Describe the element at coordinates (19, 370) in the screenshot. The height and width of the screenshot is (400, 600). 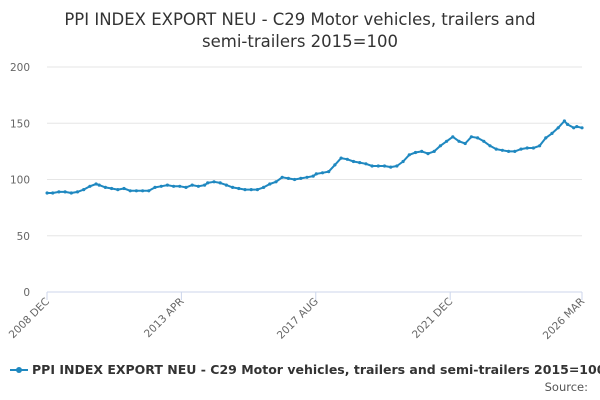
I see `legend-marker-icon` at that location.